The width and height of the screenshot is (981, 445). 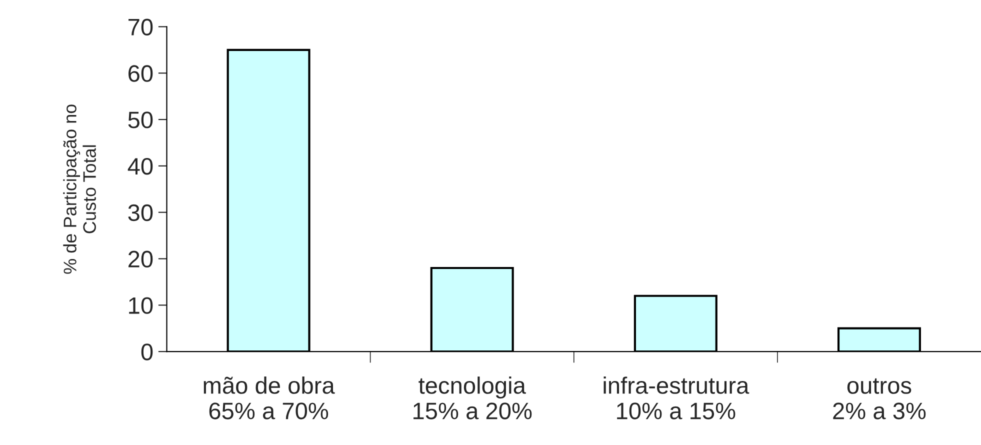 I want to click on y-tick-label: 70, so click(x=140, y=27).